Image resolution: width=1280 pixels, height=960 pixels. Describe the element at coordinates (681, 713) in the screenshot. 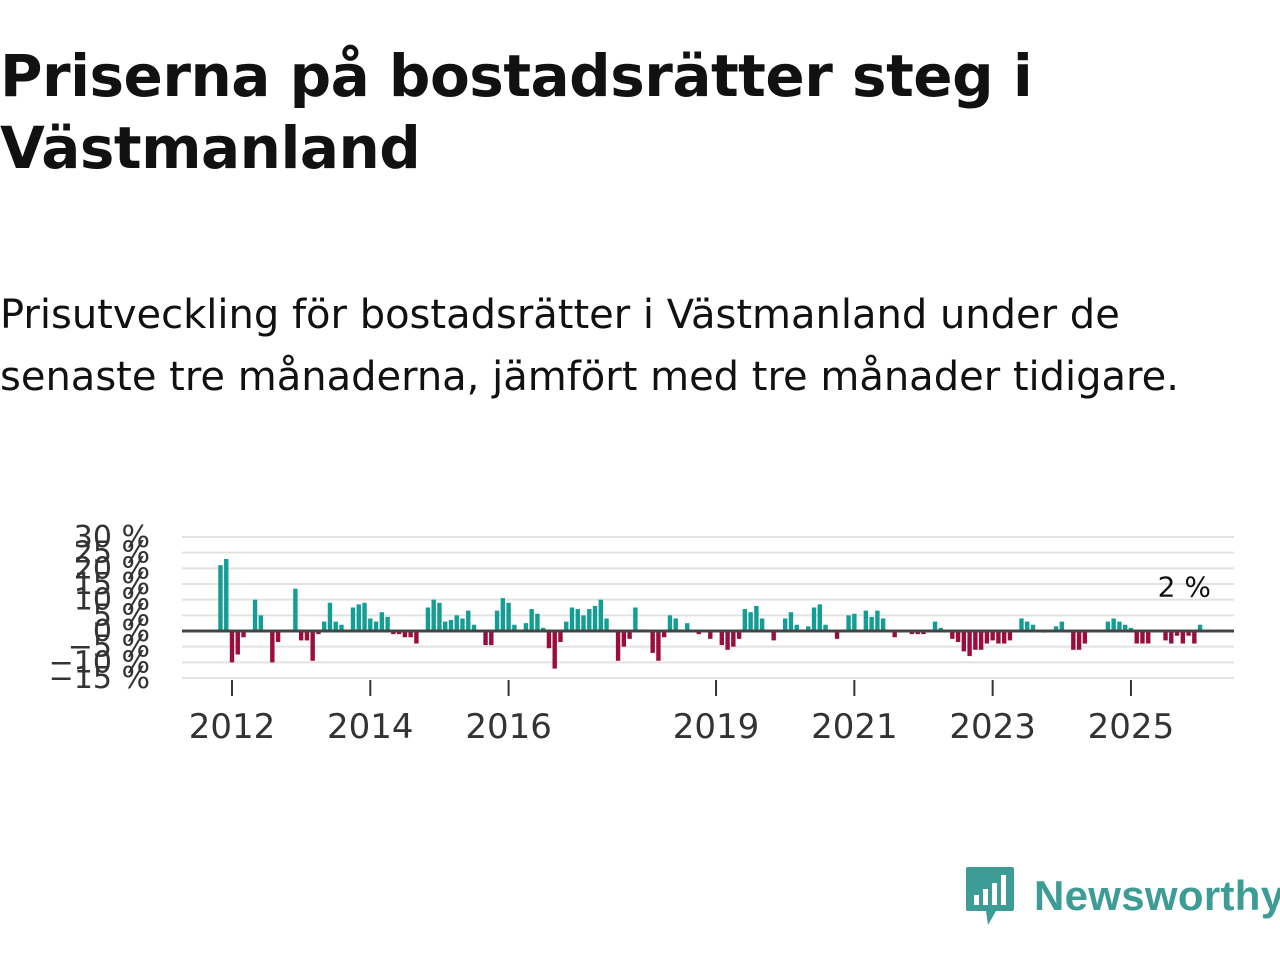

I see `x-axis-ticks: 2012 2014 2016 2019 2021 2023 2025` at that location.